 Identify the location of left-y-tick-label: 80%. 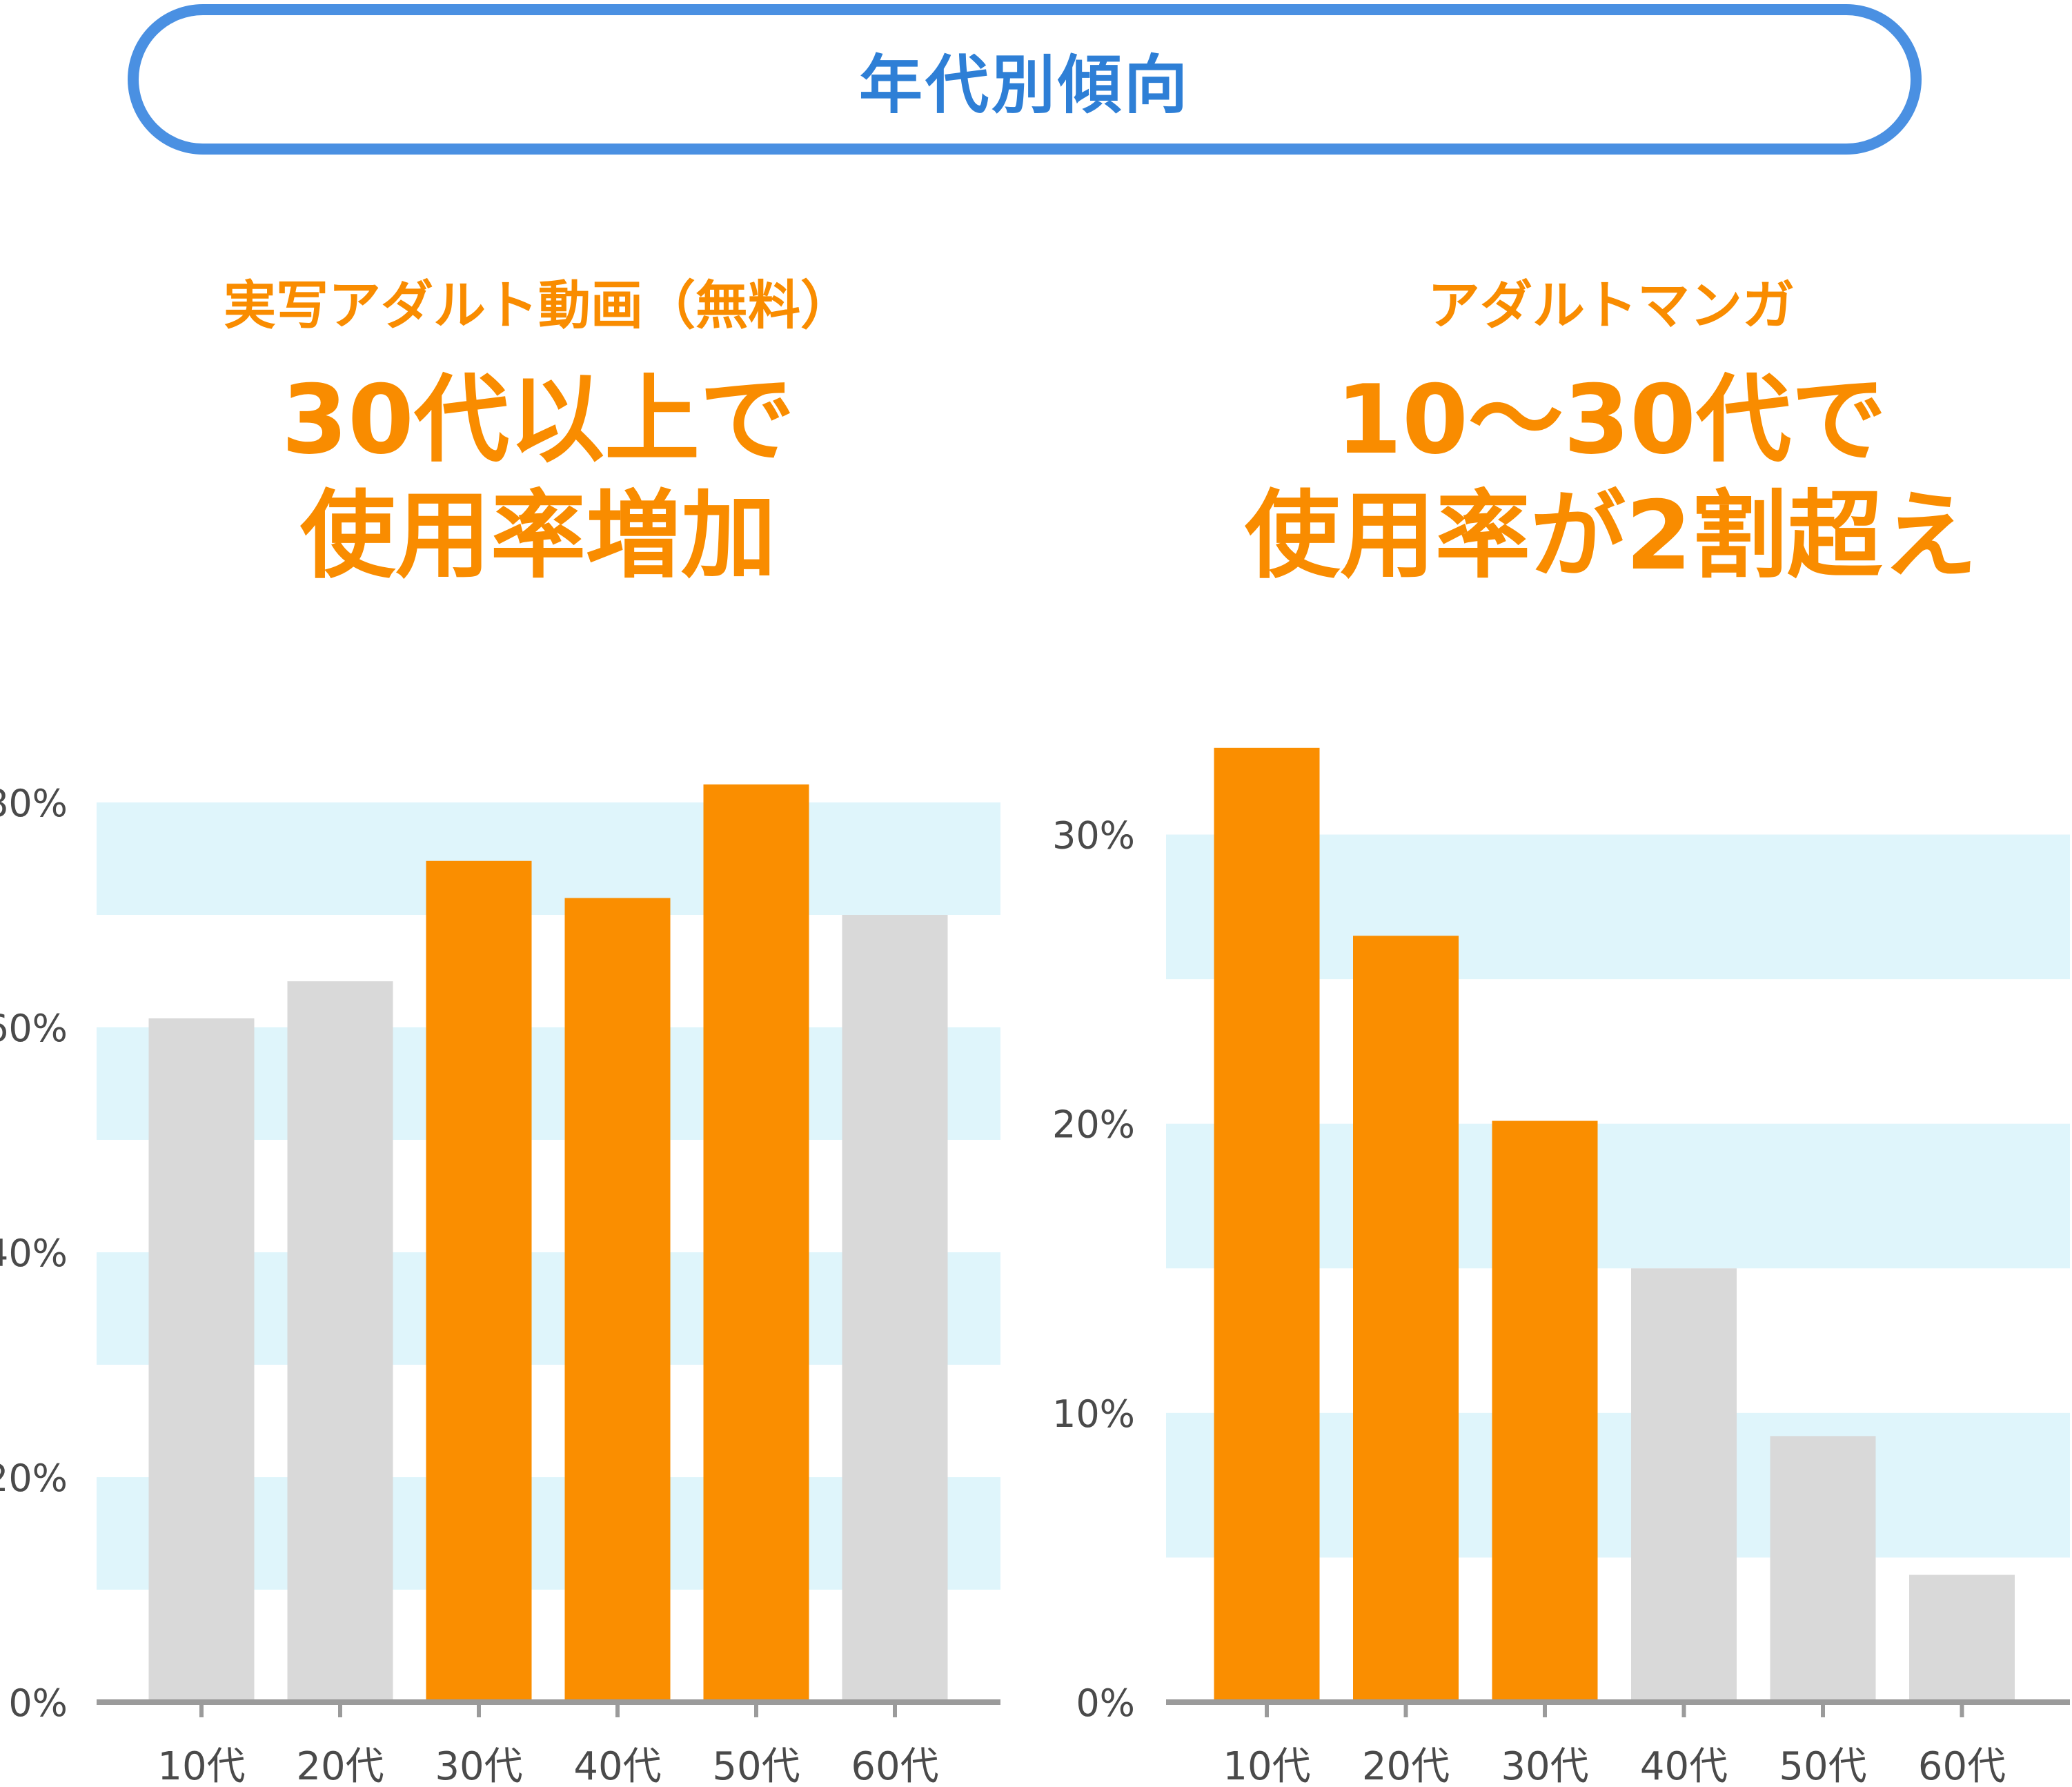
(34, 804).